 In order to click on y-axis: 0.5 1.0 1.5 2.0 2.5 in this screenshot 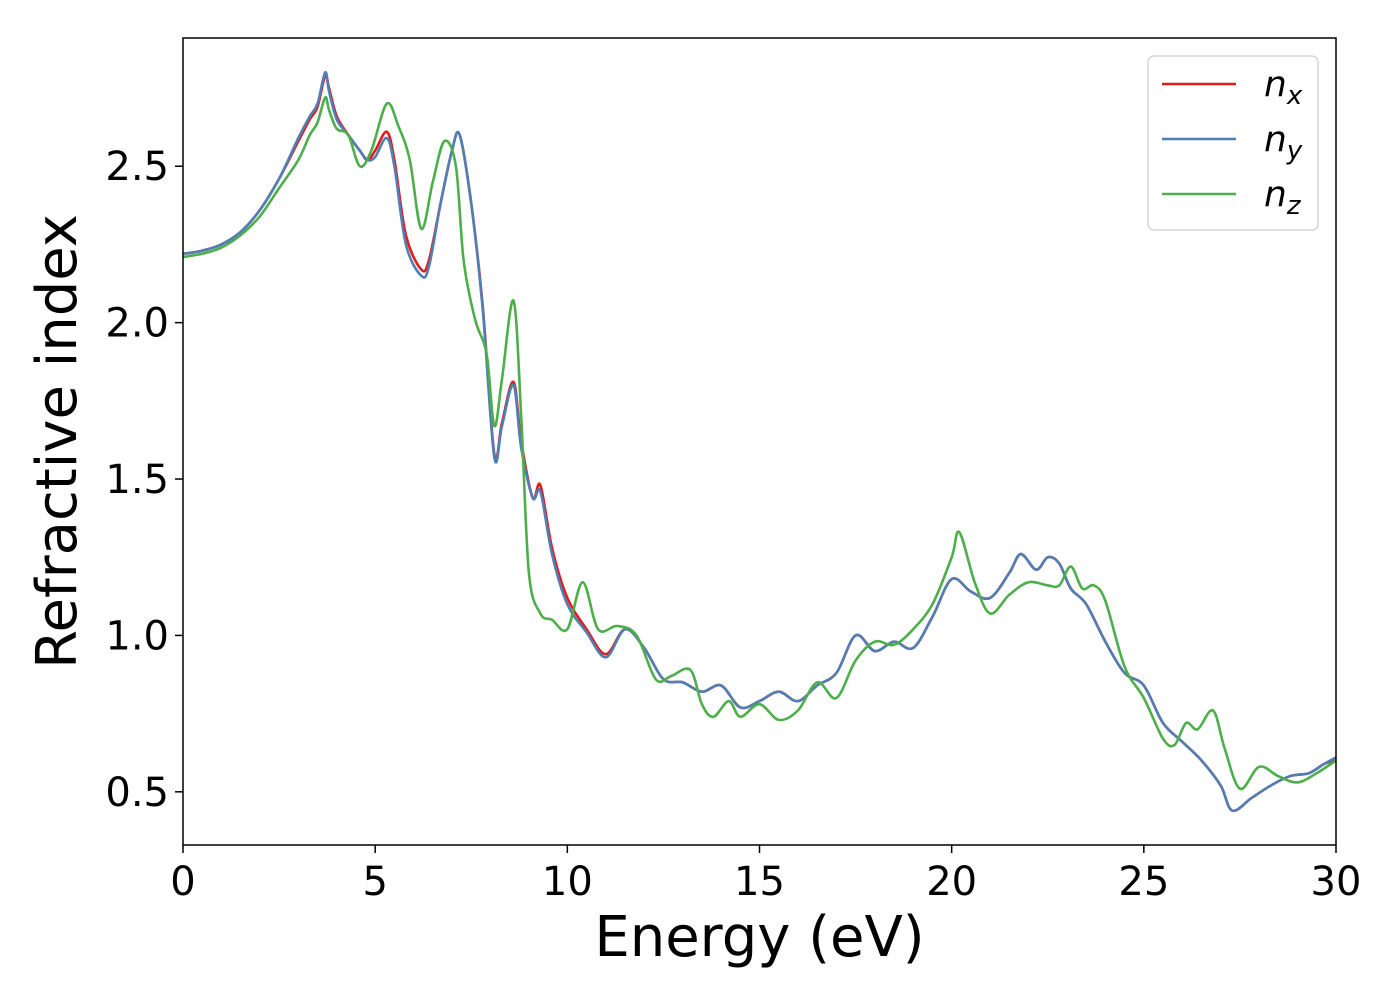, I will do `click(144, 480)`.